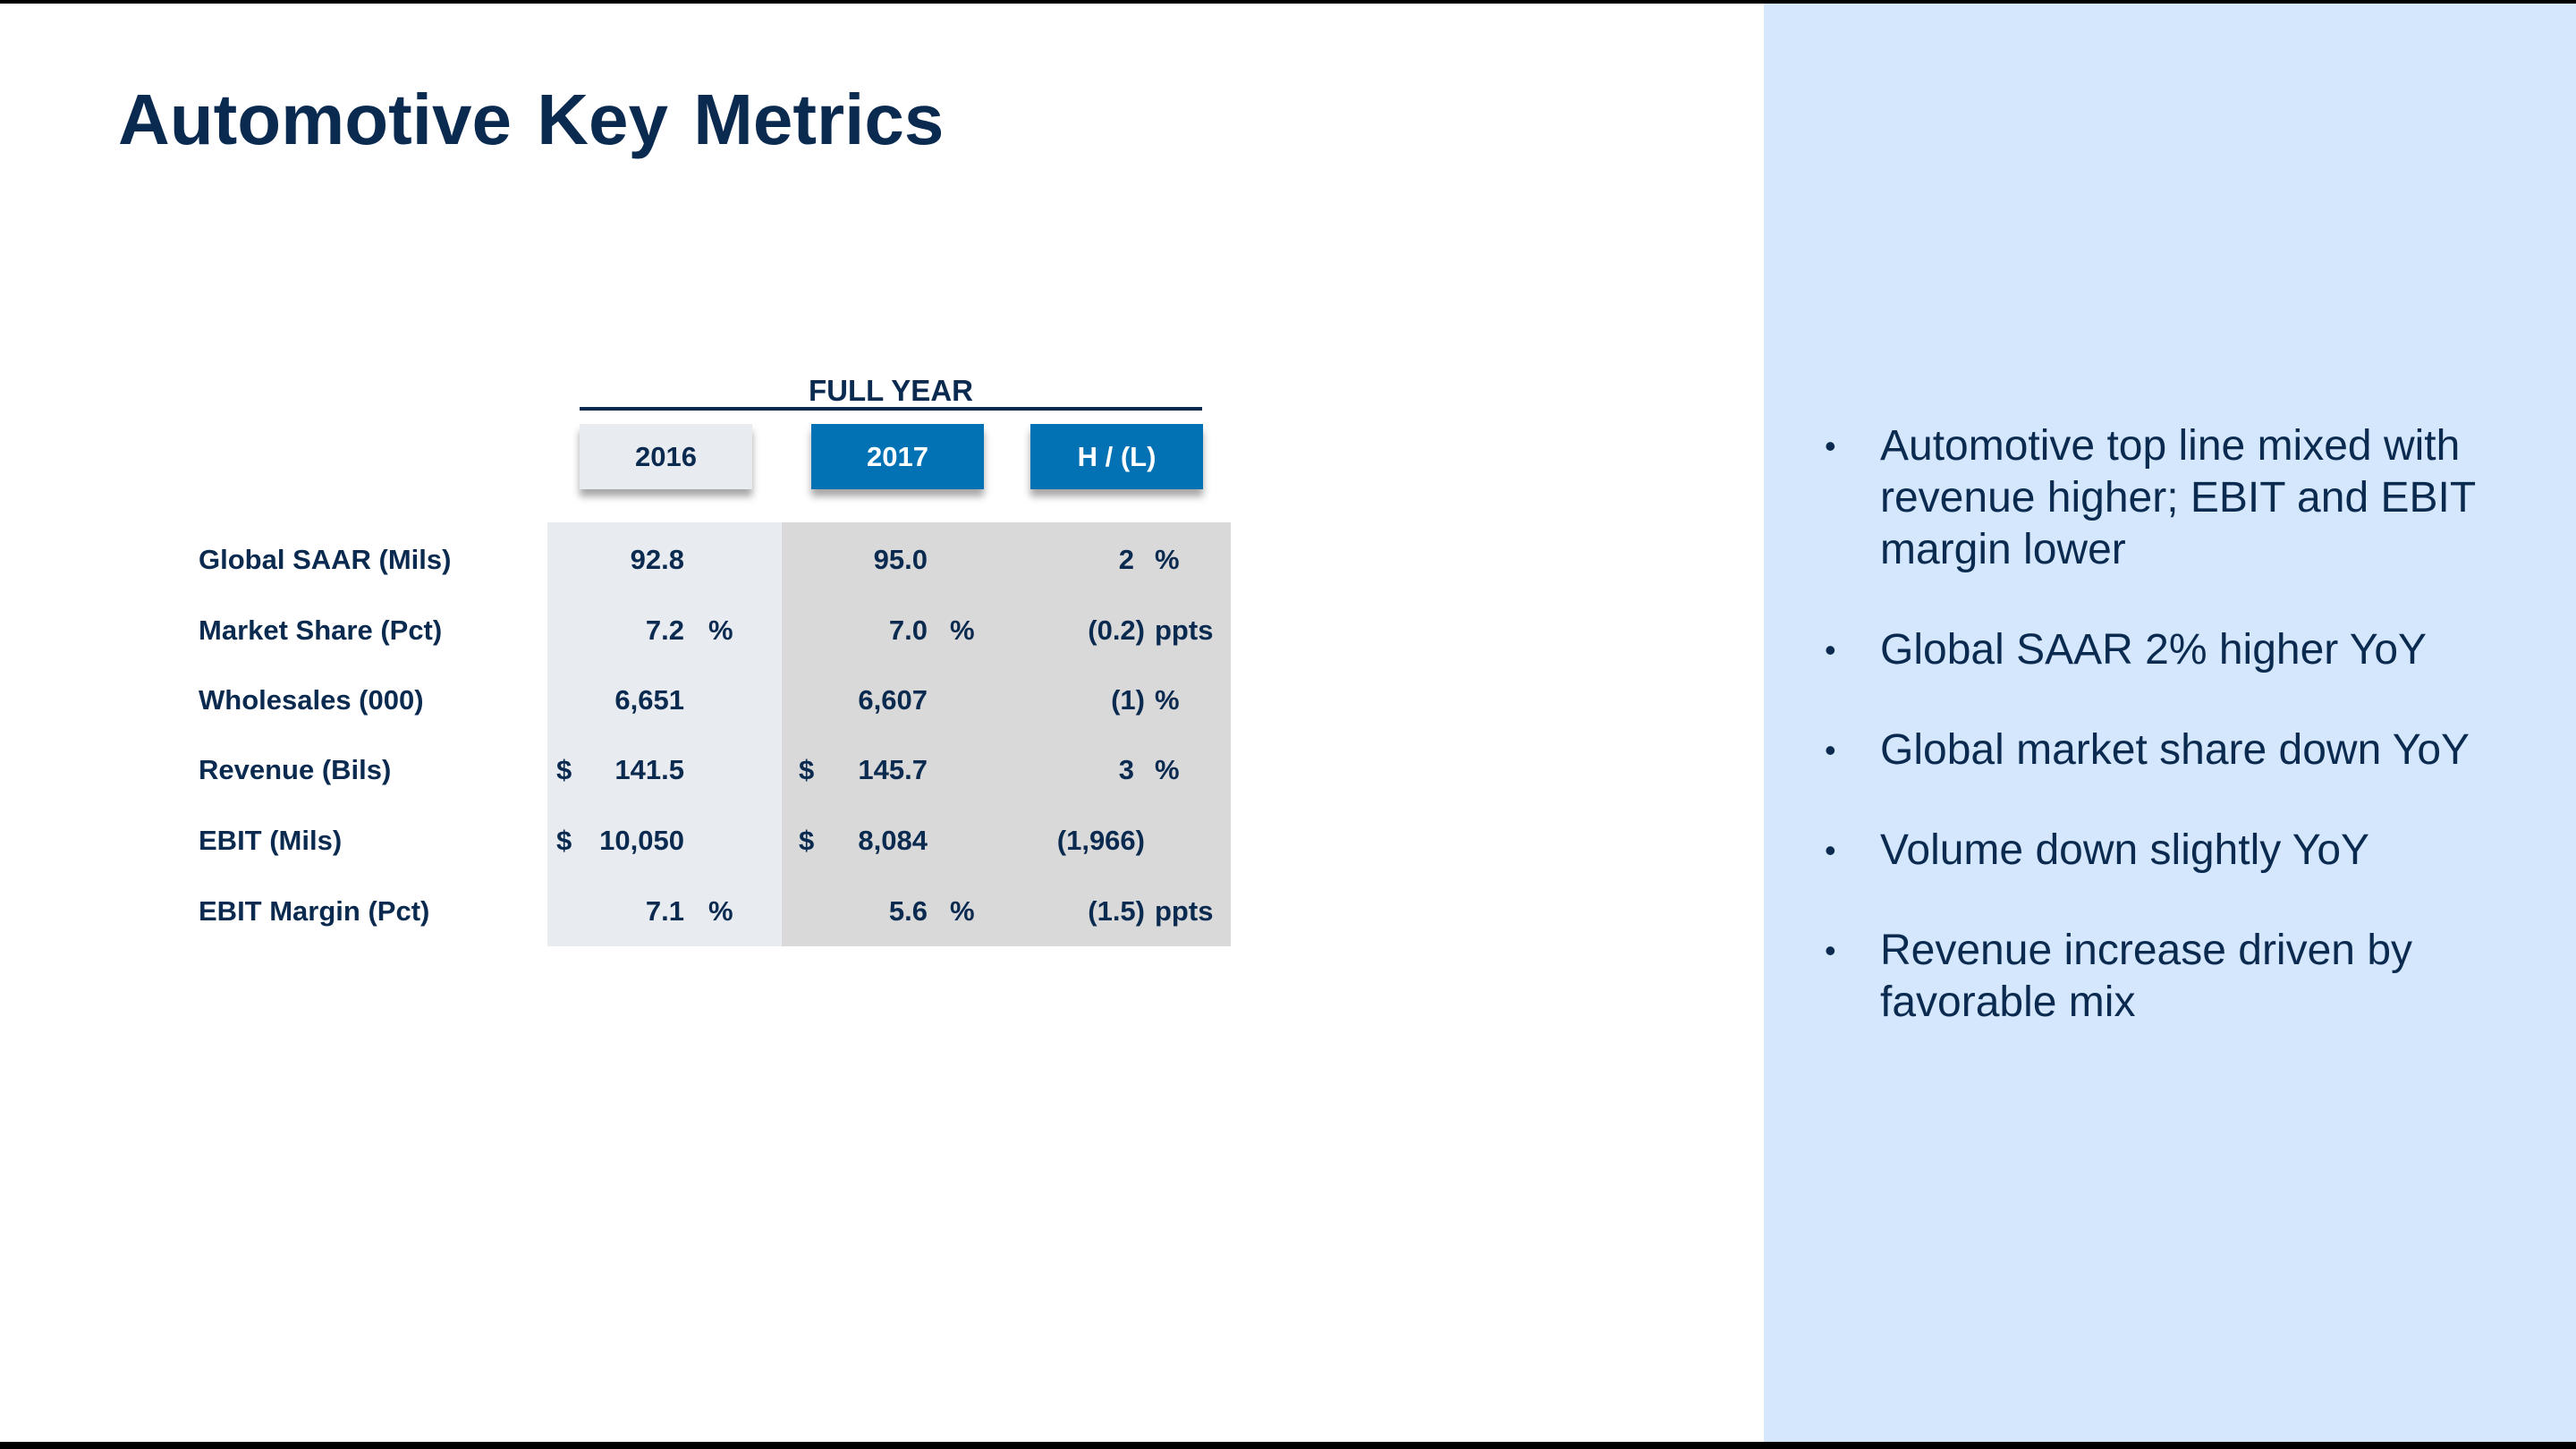  I want to click on bullet-text: Volume down slightly YoY, so click(2125, 850).